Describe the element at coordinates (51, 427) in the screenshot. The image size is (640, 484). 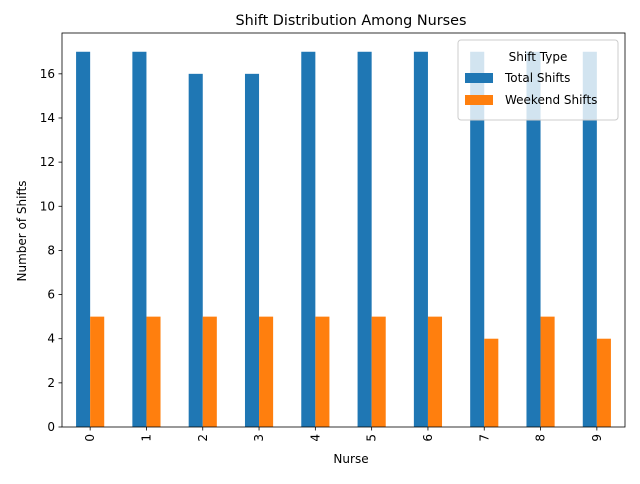
I see `y-tick-label: 0` at that location.